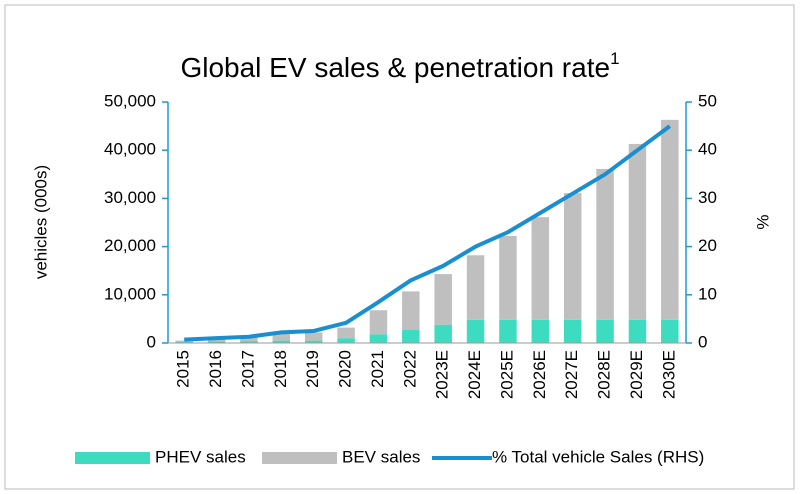 The image size is (800, 494). What do you see at coordinates (130, 293) in the screenshot?
I see `y-tick-label: 10,000` at bounding box center [130, 293].